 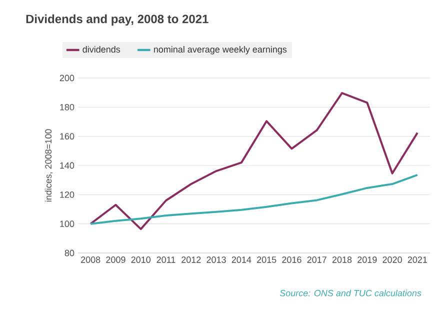 I want to click on y-tick-label: 200, so click(x=67, y=78).